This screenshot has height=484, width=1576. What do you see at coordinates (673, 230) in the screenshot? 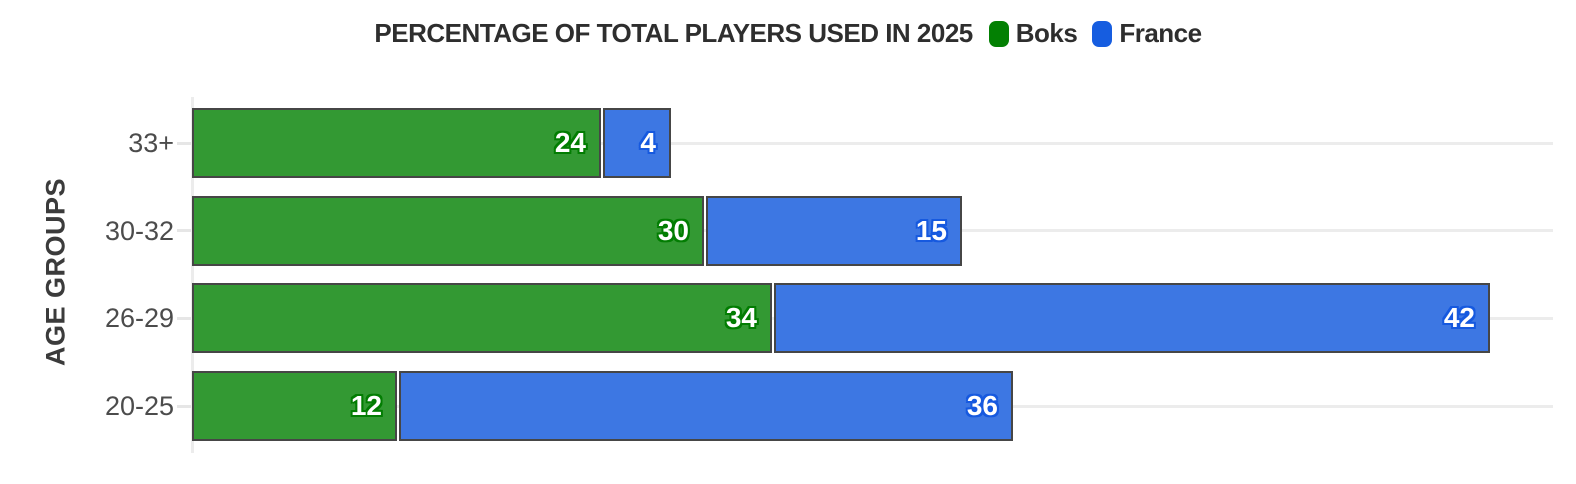
I see `bar-value-label: 30` at bounding box center [673, 230].